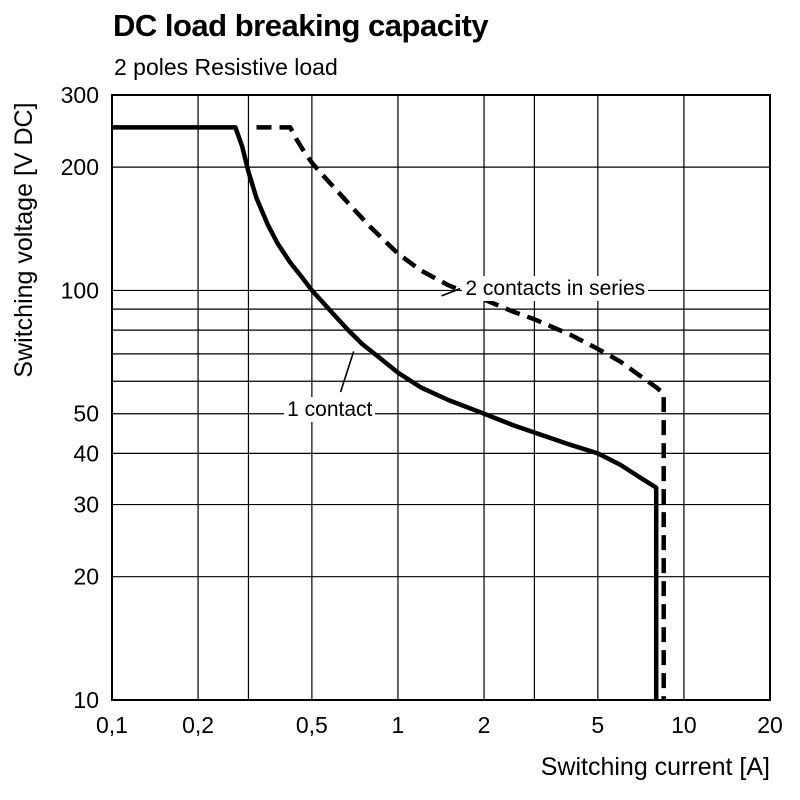 Image resolution: width=800 pixels, height=800 pixels. I want to click on x-tick-label: 5, so click(597, 725).